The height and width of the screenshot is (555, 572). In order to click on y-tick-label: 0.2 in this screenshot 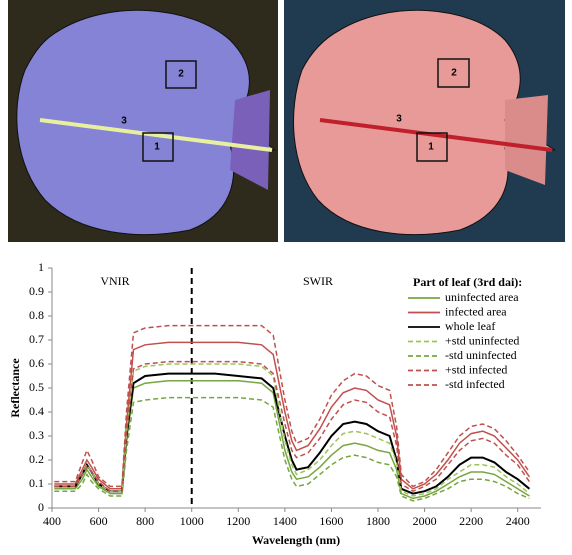, I will do `click(36, 459)`.